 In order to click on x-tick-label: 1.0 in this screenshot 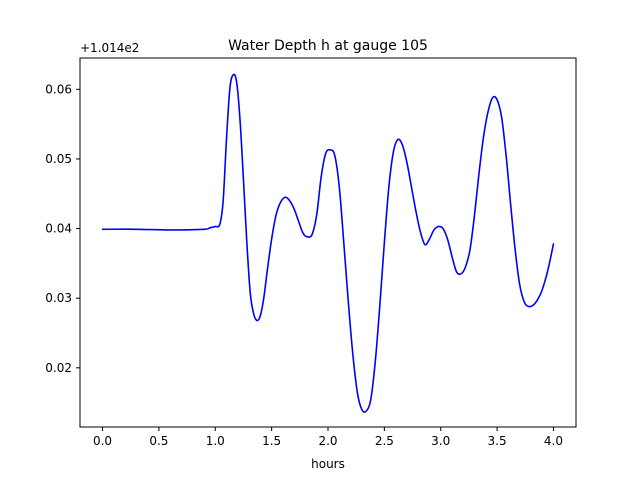, I will do `click(215, 441)`.